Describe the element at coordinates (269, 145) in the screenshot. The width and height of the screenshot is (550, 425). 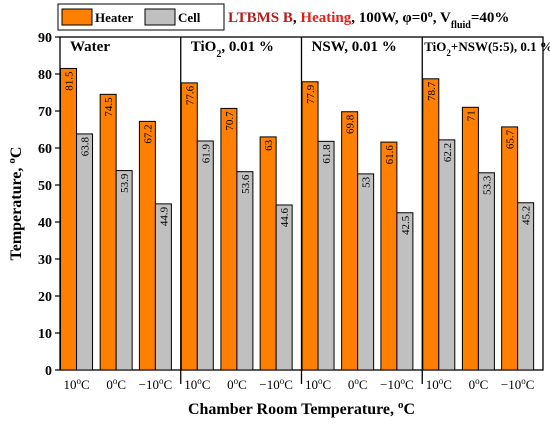
I see `data-label-heater: 63` at that location.